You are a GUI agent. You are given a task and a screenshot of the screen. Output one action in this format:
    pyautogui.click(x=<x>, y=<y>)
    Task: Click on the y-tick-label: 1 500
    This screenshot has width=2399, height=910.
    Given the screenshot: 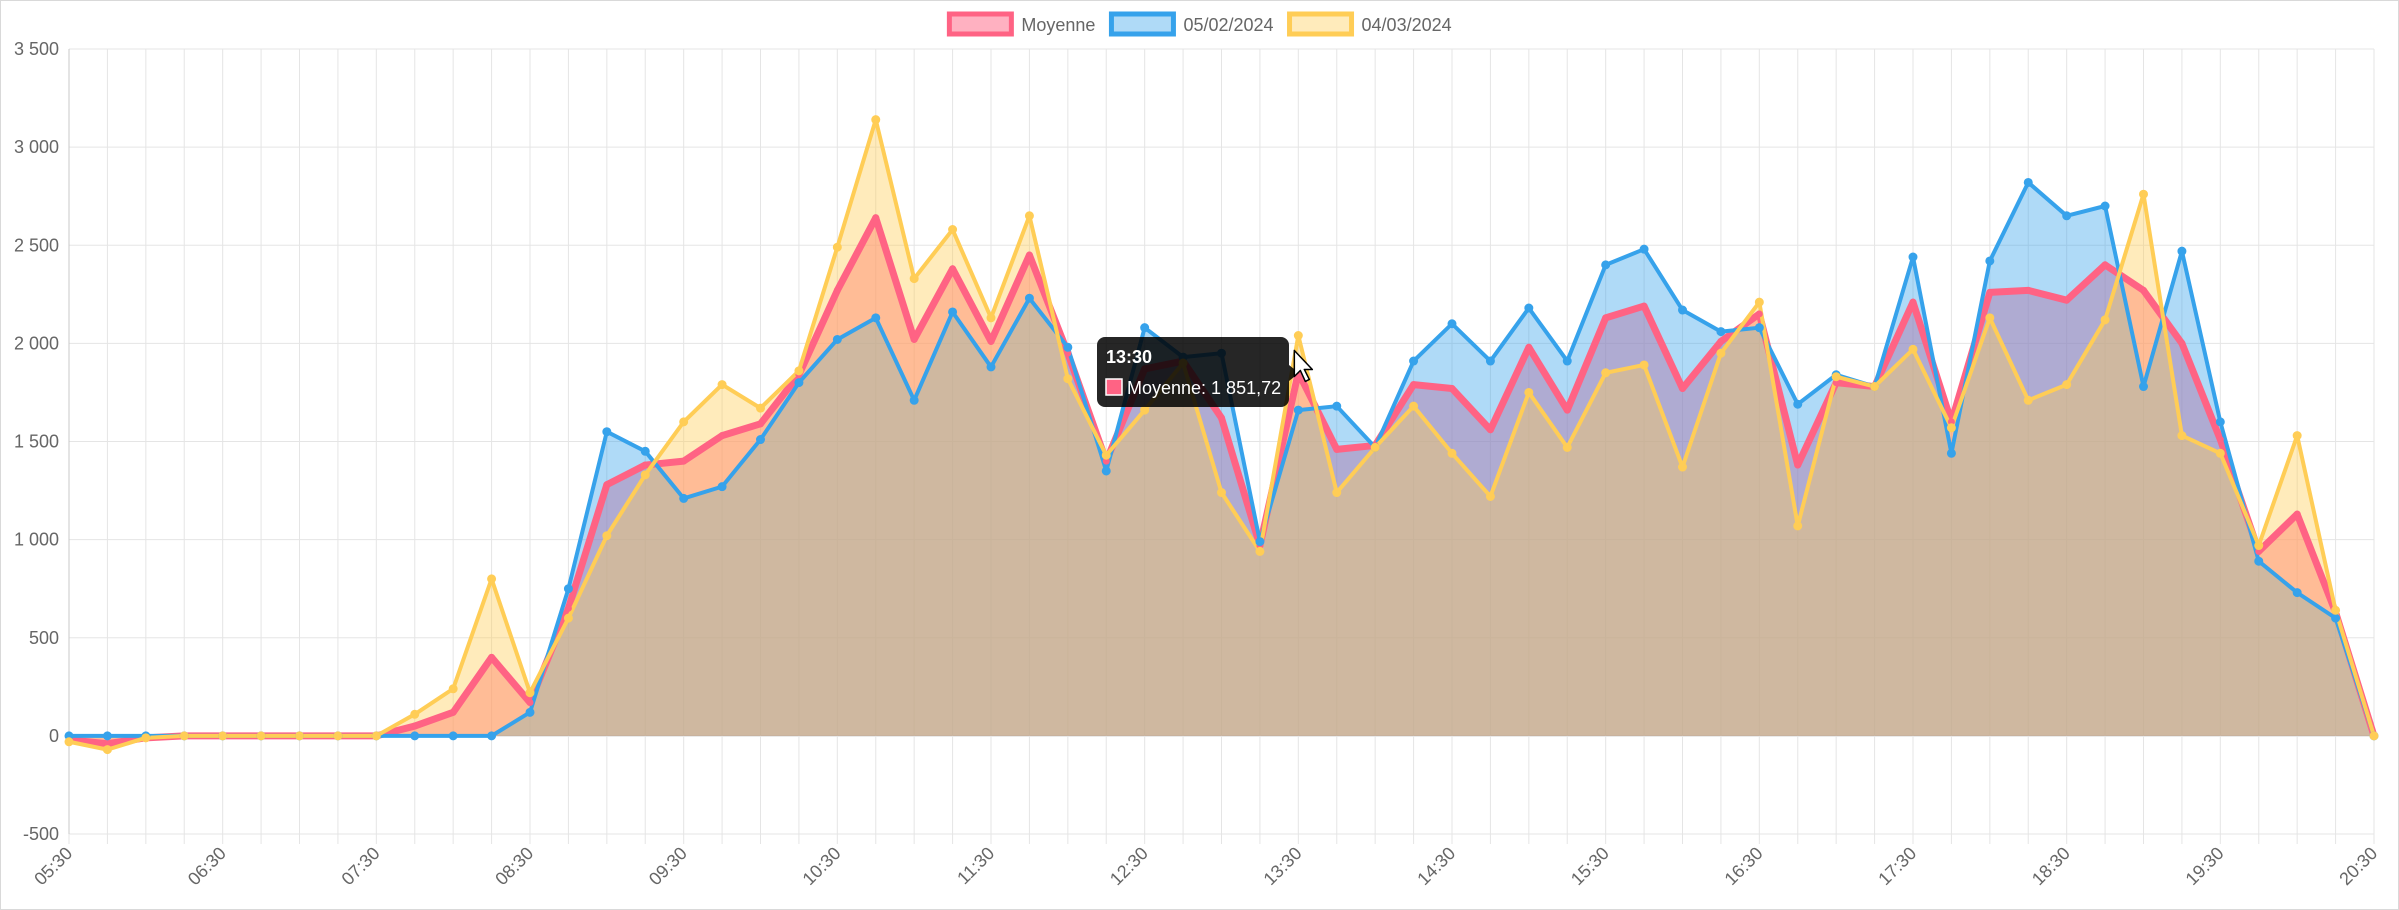 What is the action you would take?
    pyautogui.click(x=36, y=442)
    